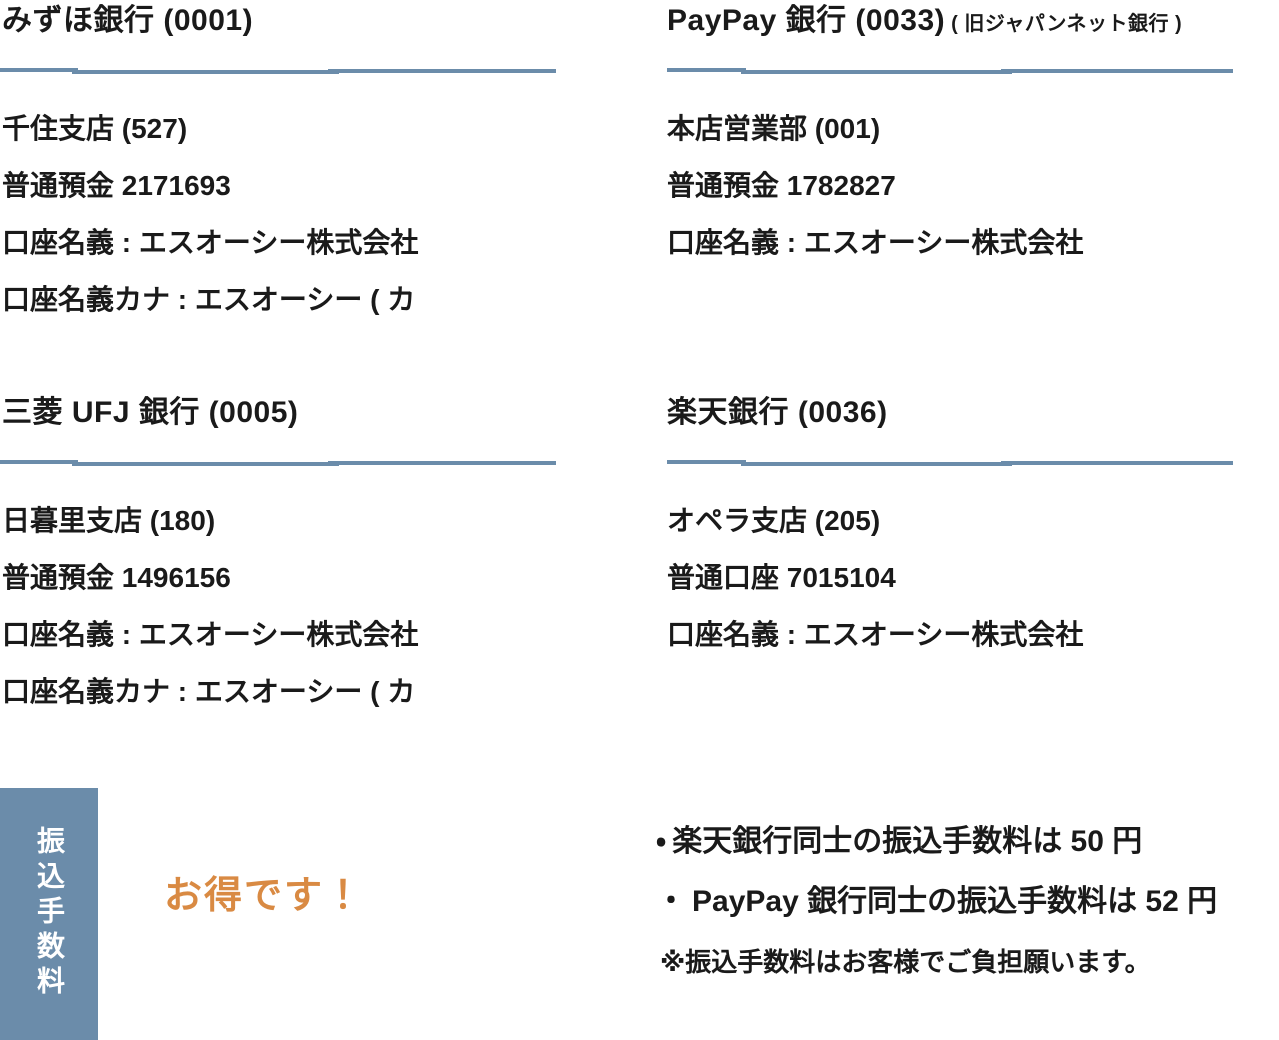 This screenshot has height=1040, width=1279. Describe the element at coordinates (955, 901) in the screenshot. I see `fee-bullet-text: PayPay 銀行同士の振込手数料は 52 円` at that location.